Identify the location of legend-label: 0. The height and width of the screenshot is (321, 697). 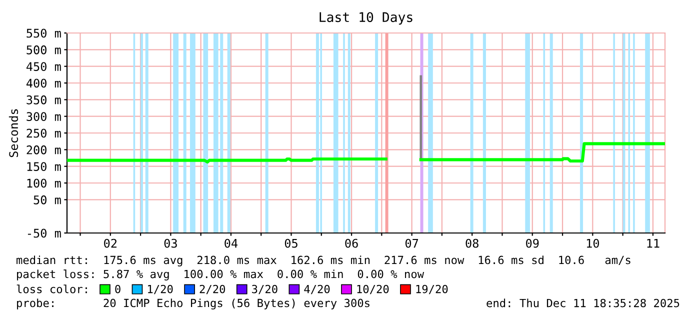
(117, 289).